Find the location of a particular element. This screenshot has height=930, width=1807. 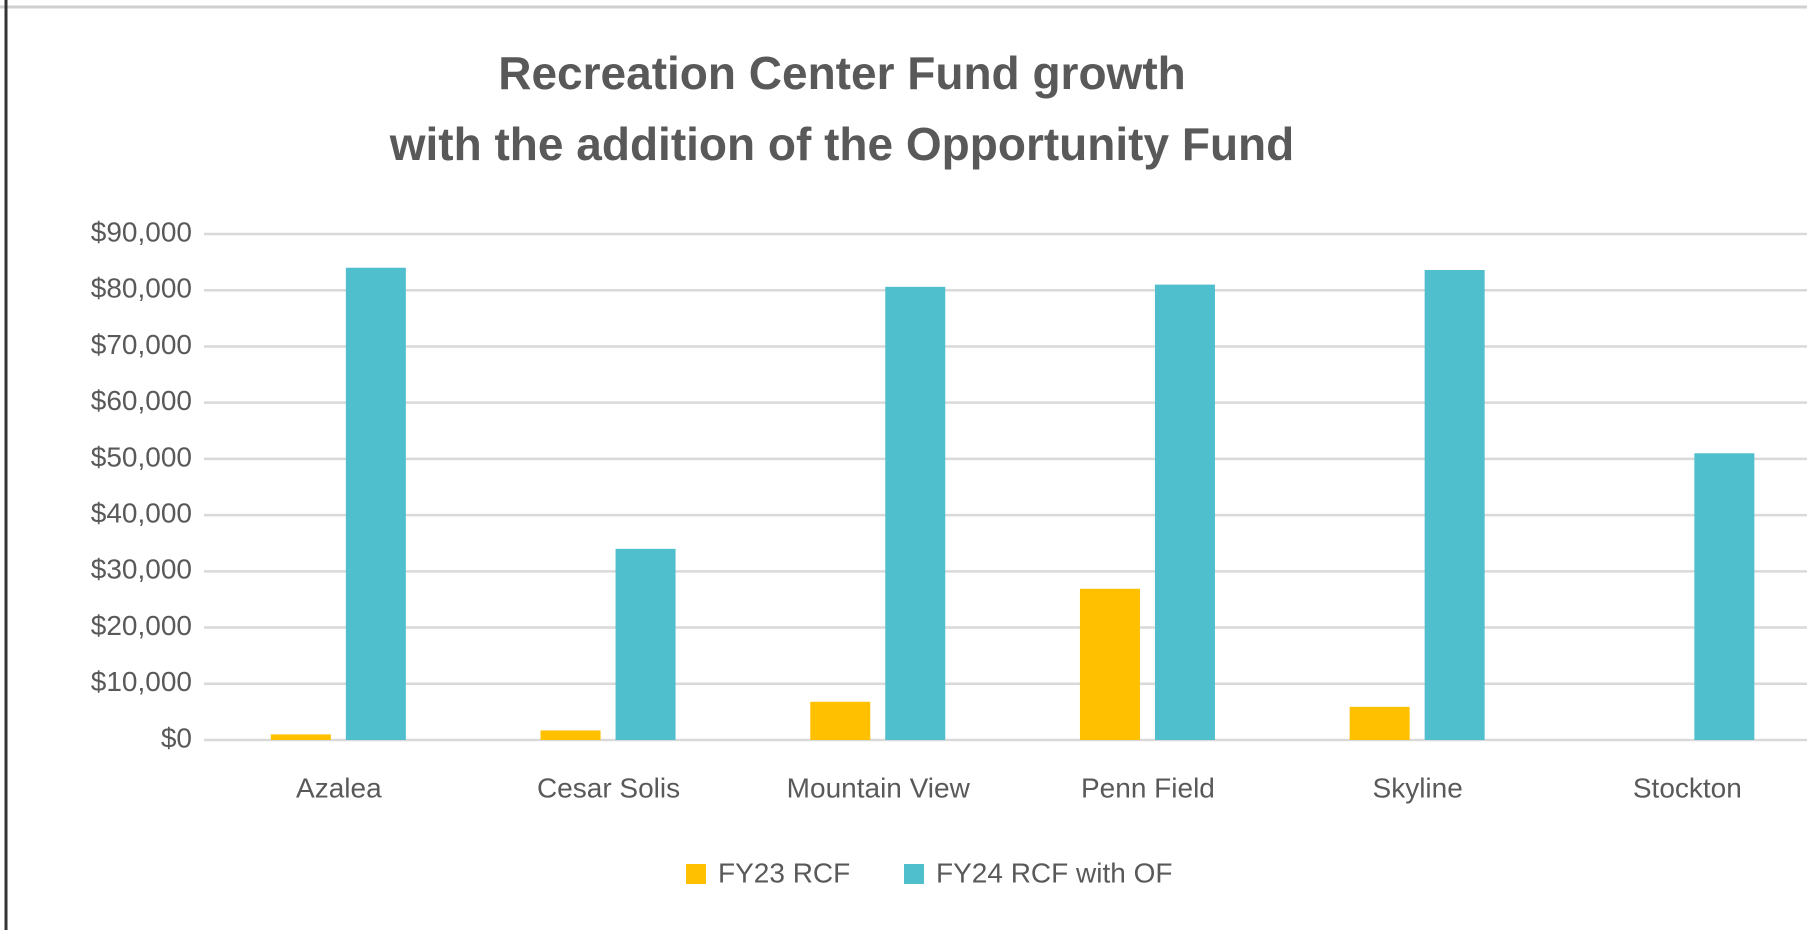

x-tick-label: Skyline is located at coordinates (1418, 787).